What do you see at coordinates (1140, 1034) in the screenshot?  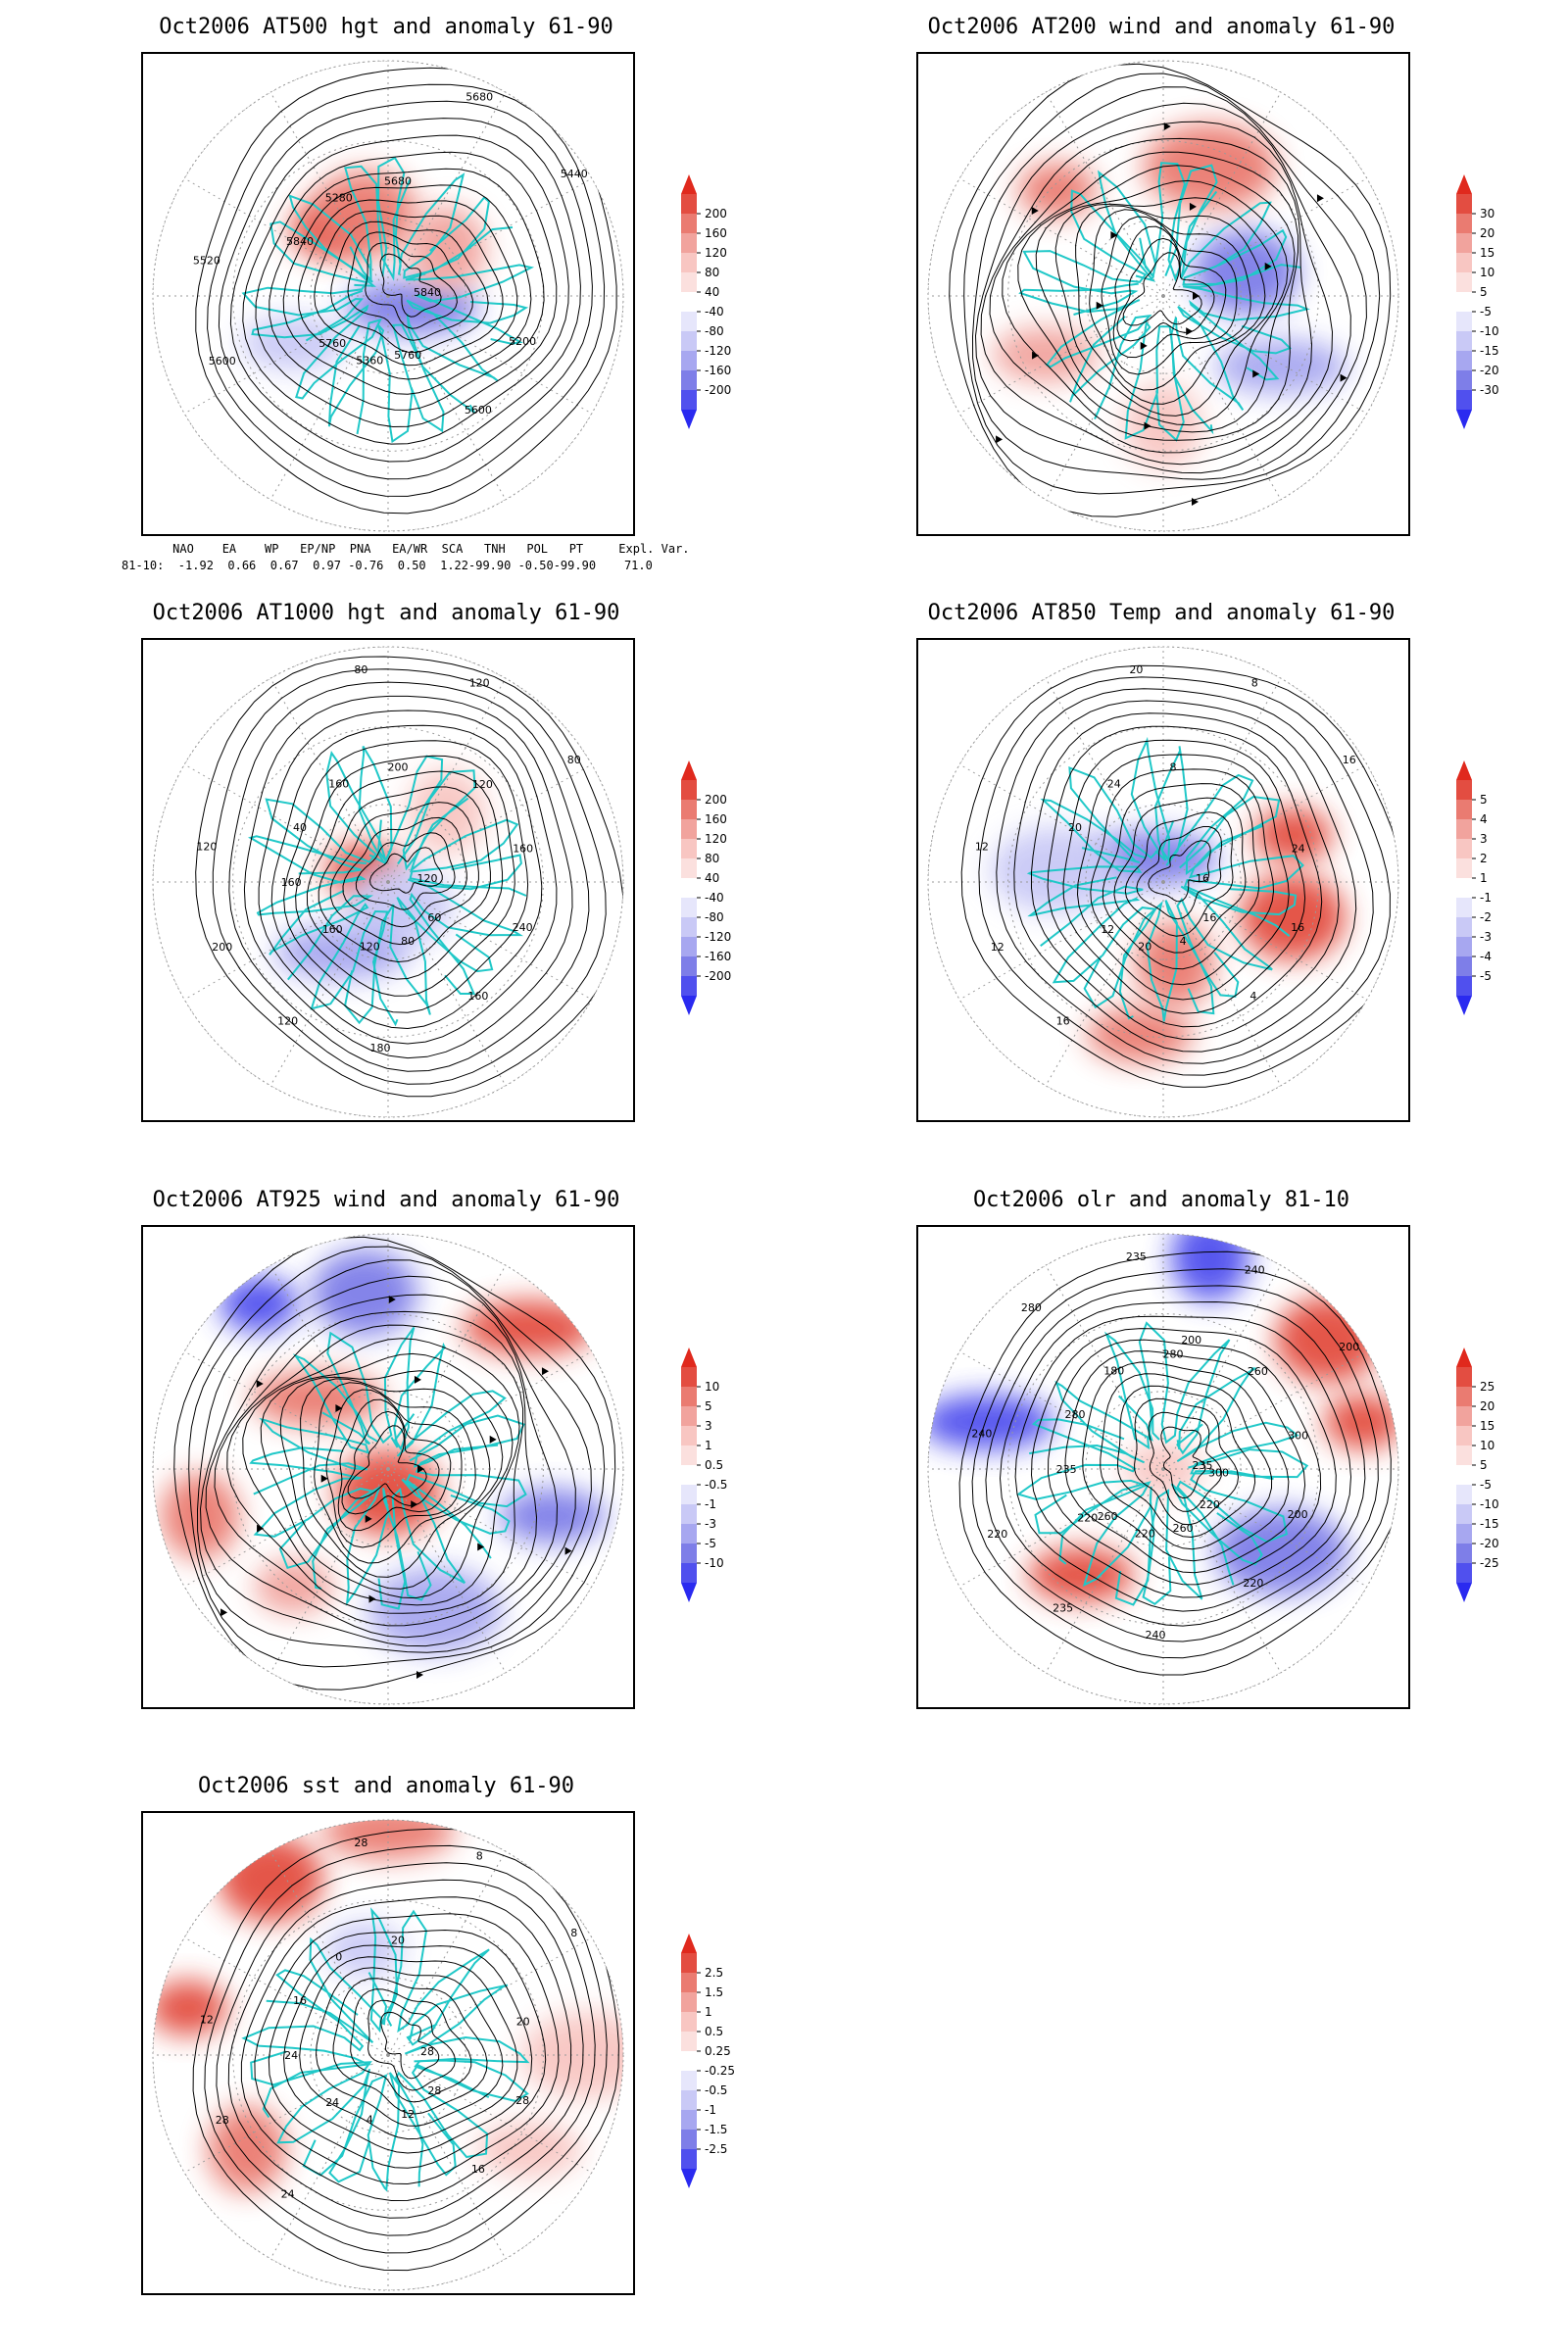 I see `anomaly-region` at bounding box center [1140, 1034].